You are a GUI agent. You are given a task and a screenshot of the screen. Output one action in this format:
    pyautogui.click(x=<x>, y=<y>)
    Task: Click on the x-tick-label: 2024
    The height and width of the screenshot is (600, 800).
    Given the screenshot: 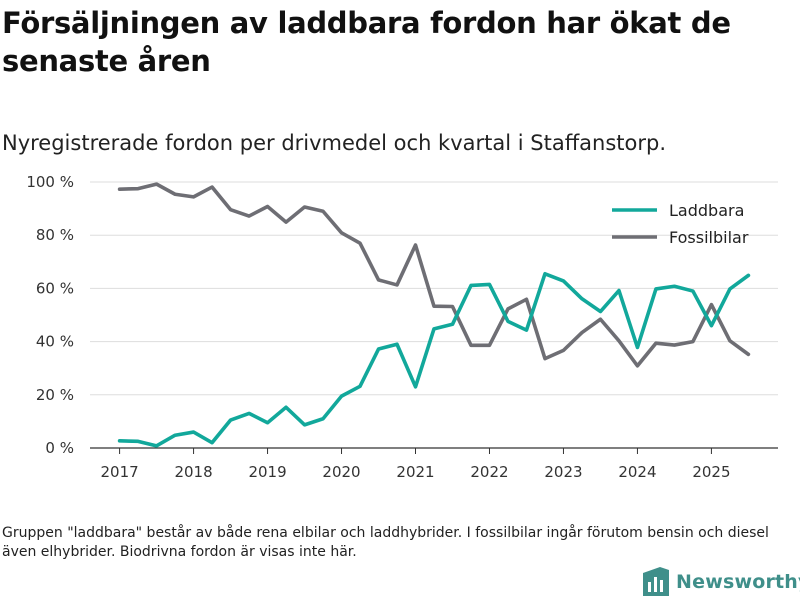 What is the action you would take?
    pyautogui.click(x=637, y=472)
    